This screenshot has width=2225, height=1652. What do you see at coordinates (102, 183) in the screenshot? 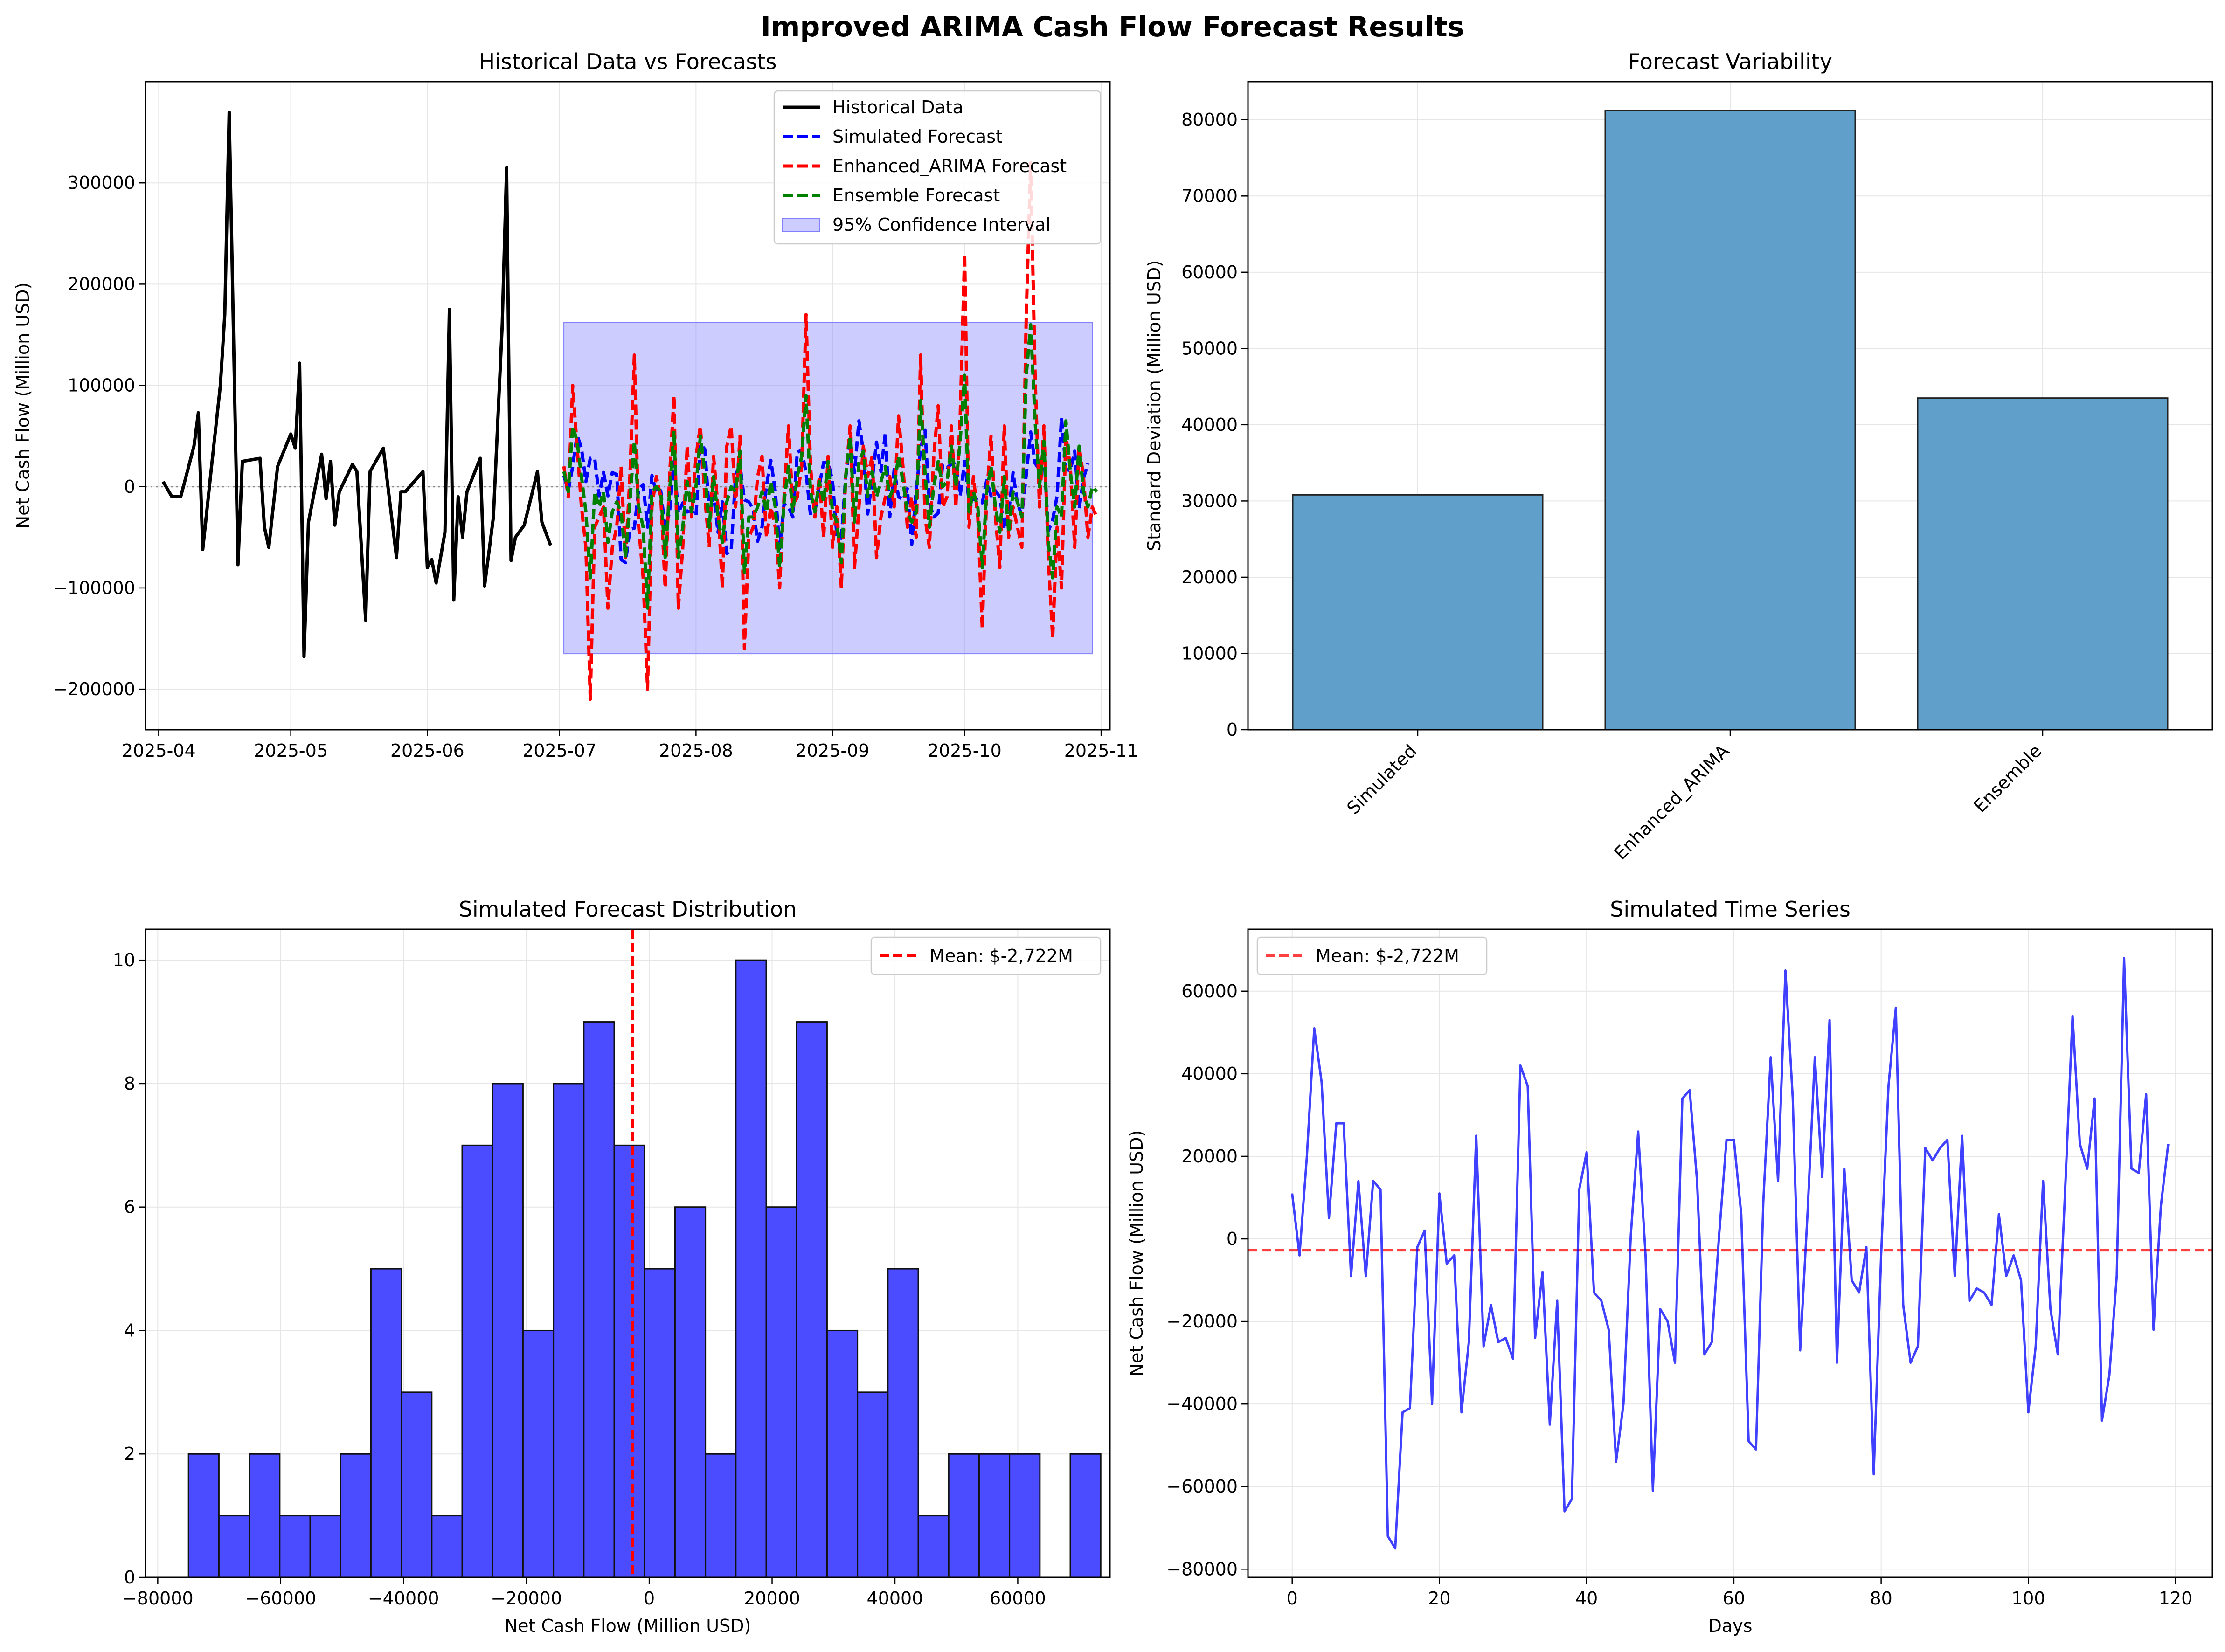
I see `p1-ytick-label: 300000` at bounding box center [102, 183].